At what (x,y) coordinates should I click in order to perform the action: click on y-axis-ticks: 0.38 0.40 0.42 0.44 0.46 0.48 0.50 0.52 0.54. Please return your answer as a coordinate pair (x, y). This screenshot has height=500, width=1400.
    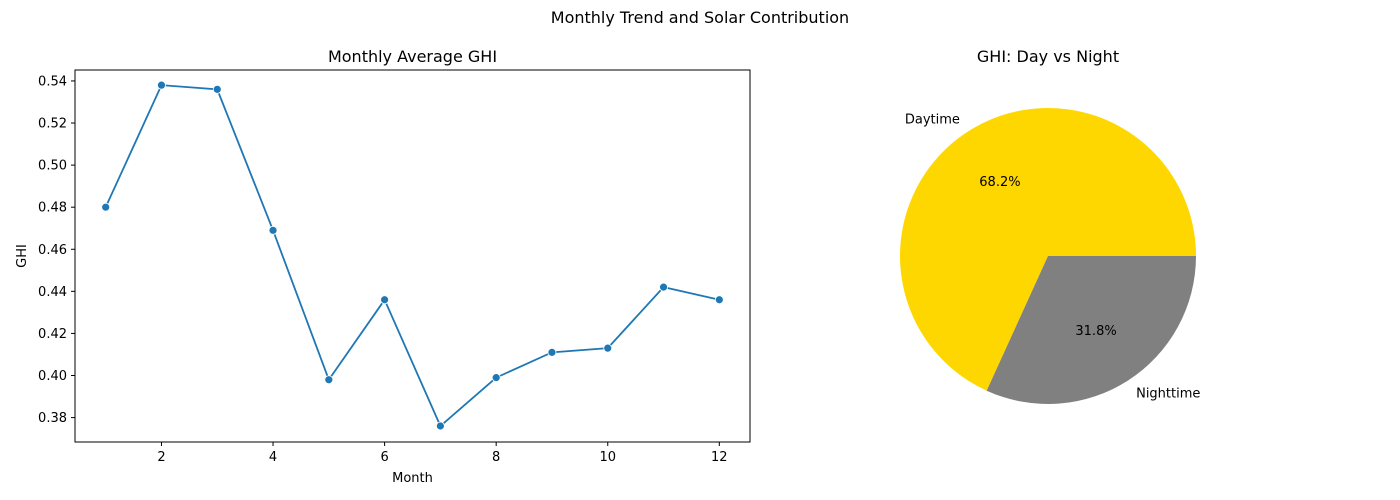
    Looking at the image, I should click on (56, 250).